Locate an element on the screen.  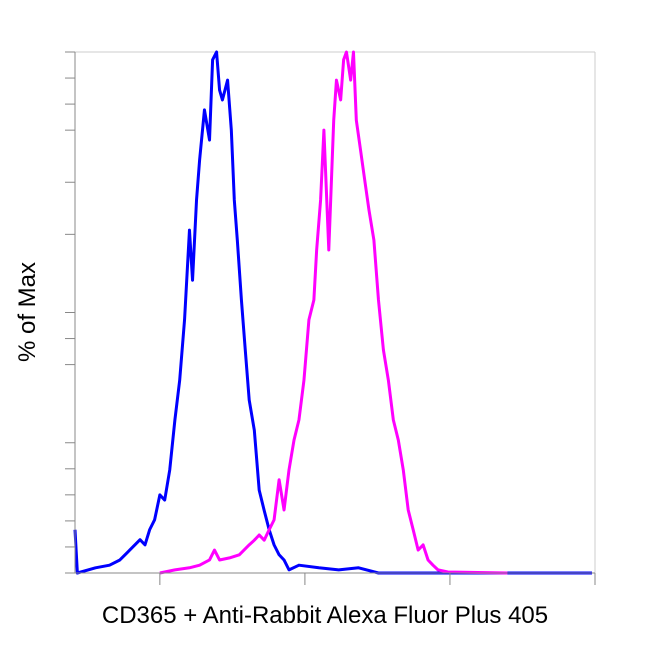
y-axis-label: % of Max is located at coordinates (27, 312).